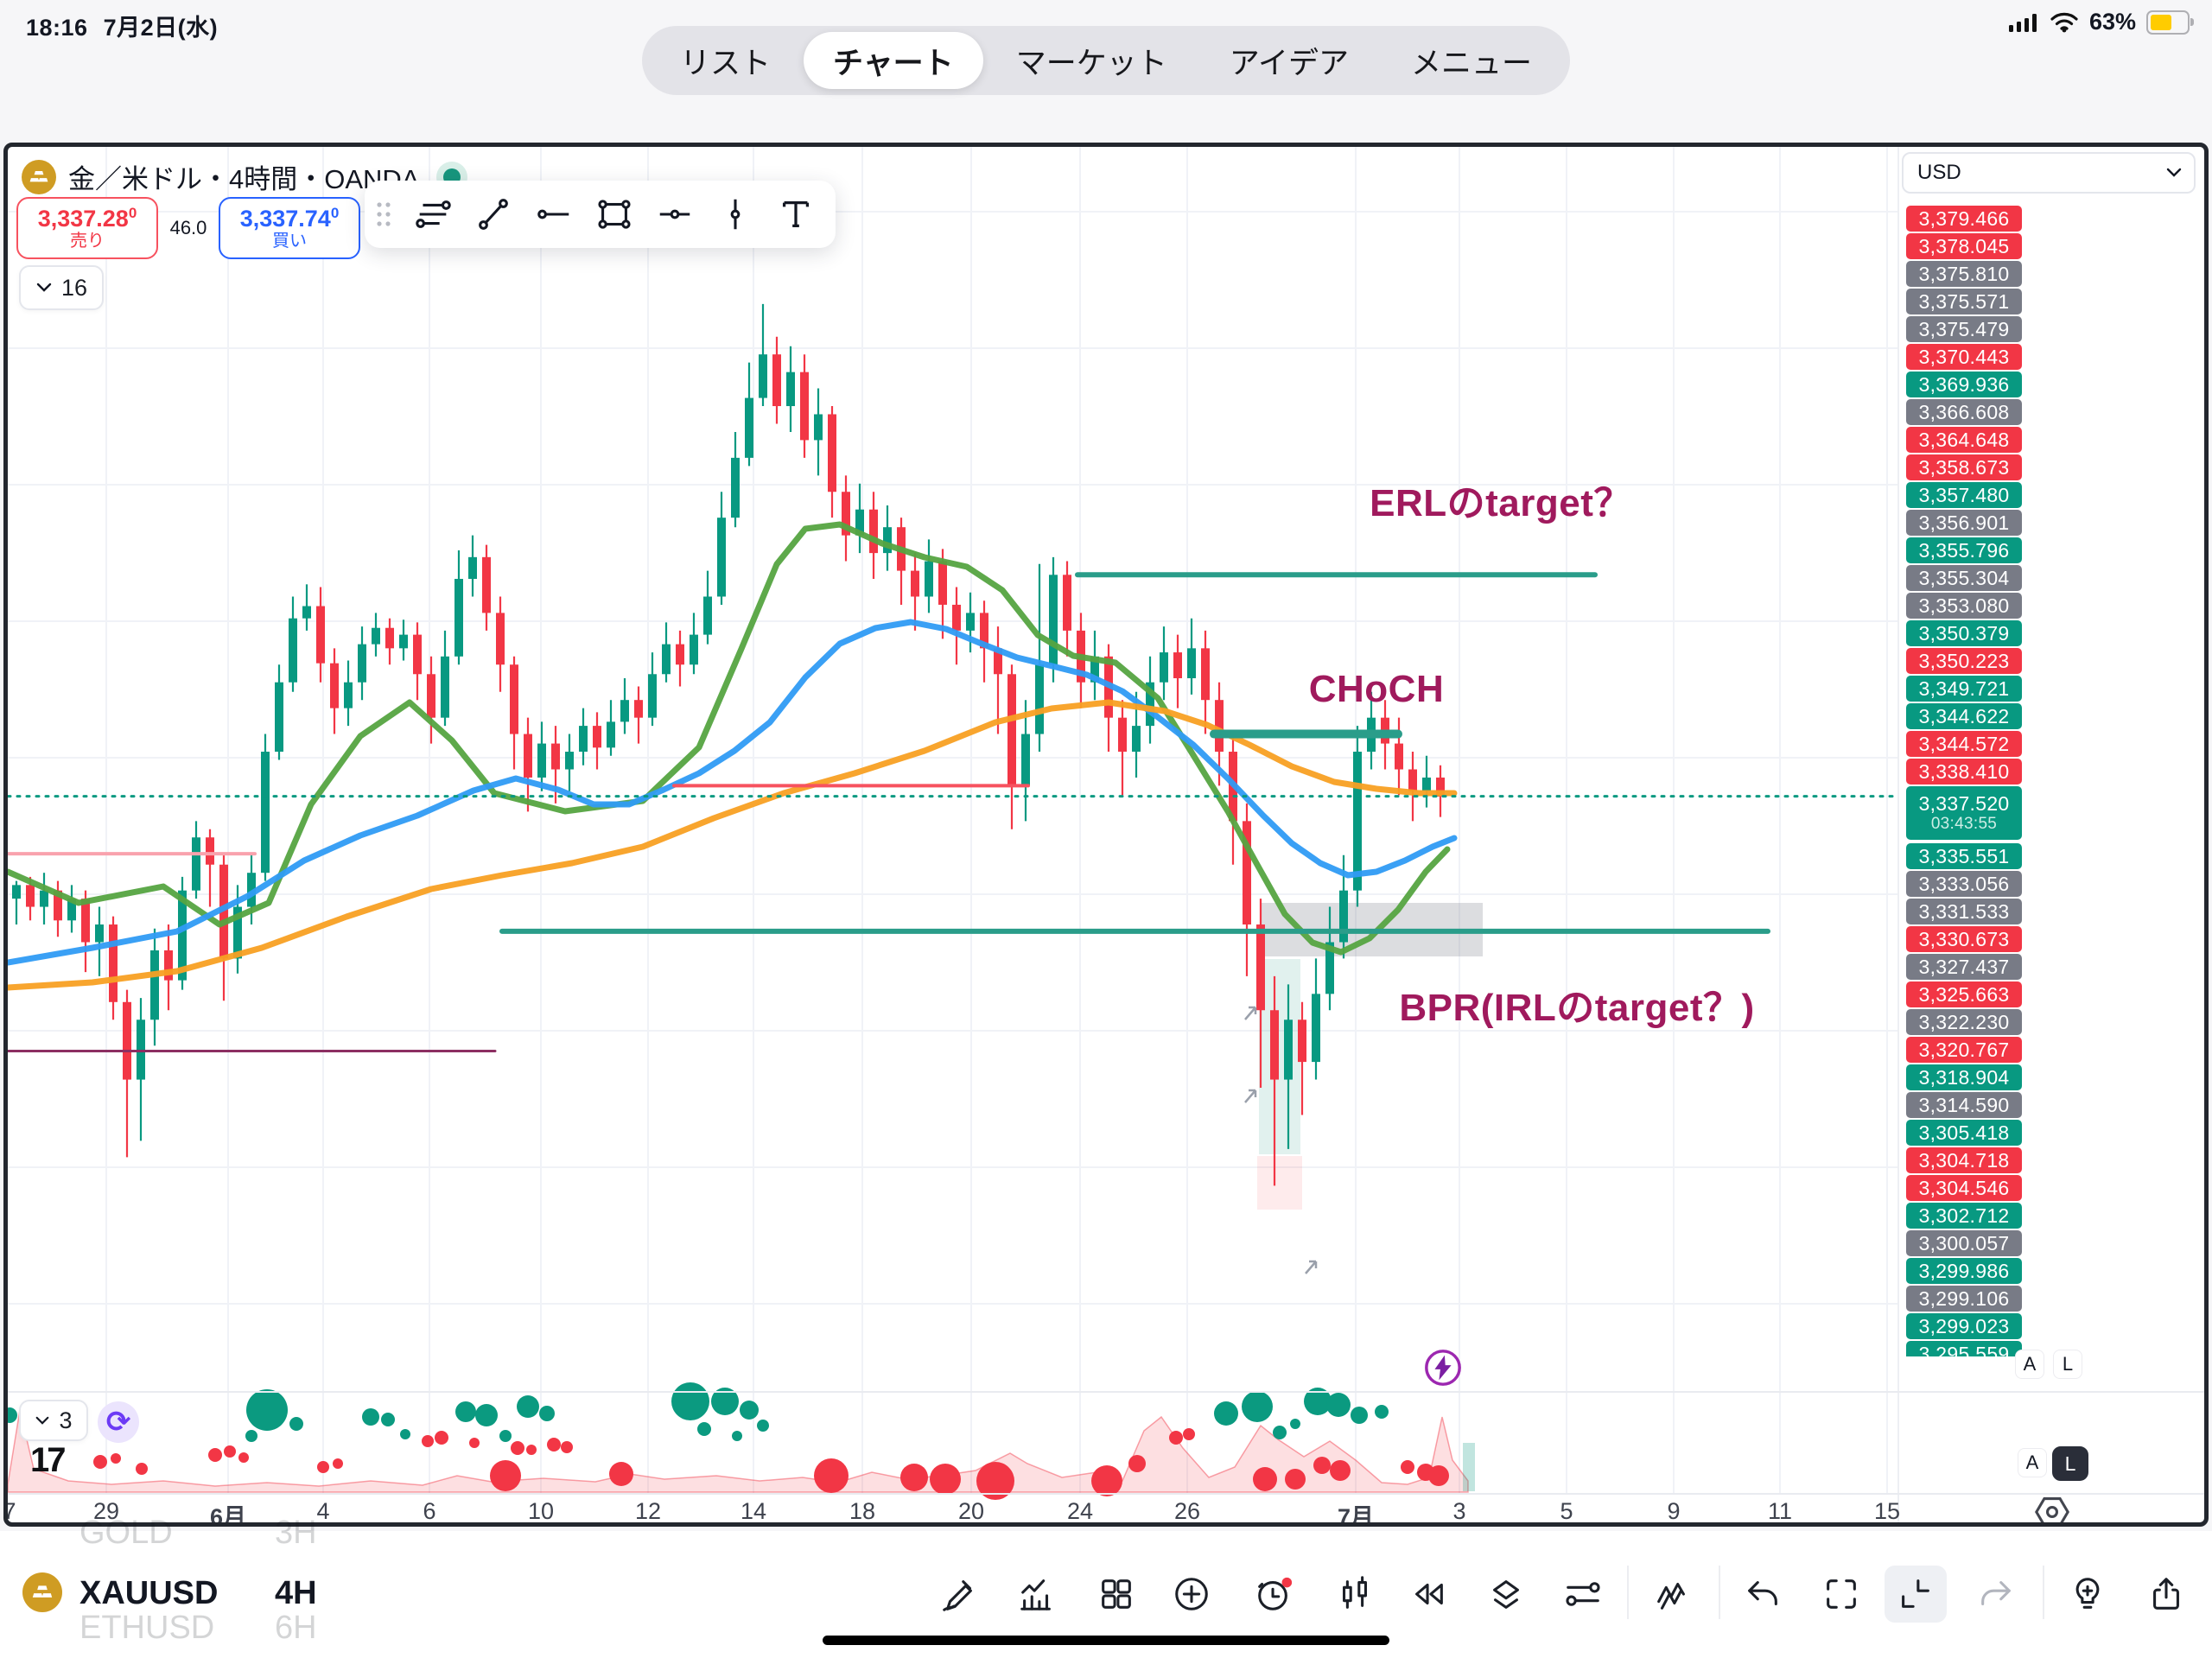 Image resolution: width=2212 pixels, height=1658 pixels. What do you see at coordinates (1187, 1511) in the screenshot?
I see `time-axis-label: 26` at bounding box center [1187, 1511].